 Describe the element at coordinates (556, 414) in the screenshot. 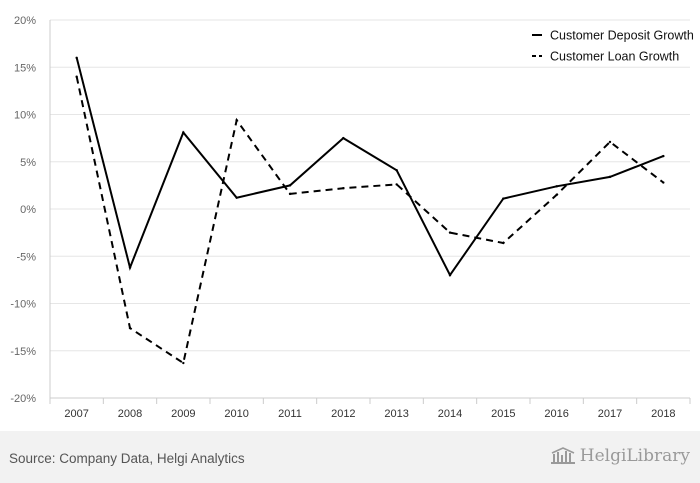

I see `x-tick-label: 2016` at that location.